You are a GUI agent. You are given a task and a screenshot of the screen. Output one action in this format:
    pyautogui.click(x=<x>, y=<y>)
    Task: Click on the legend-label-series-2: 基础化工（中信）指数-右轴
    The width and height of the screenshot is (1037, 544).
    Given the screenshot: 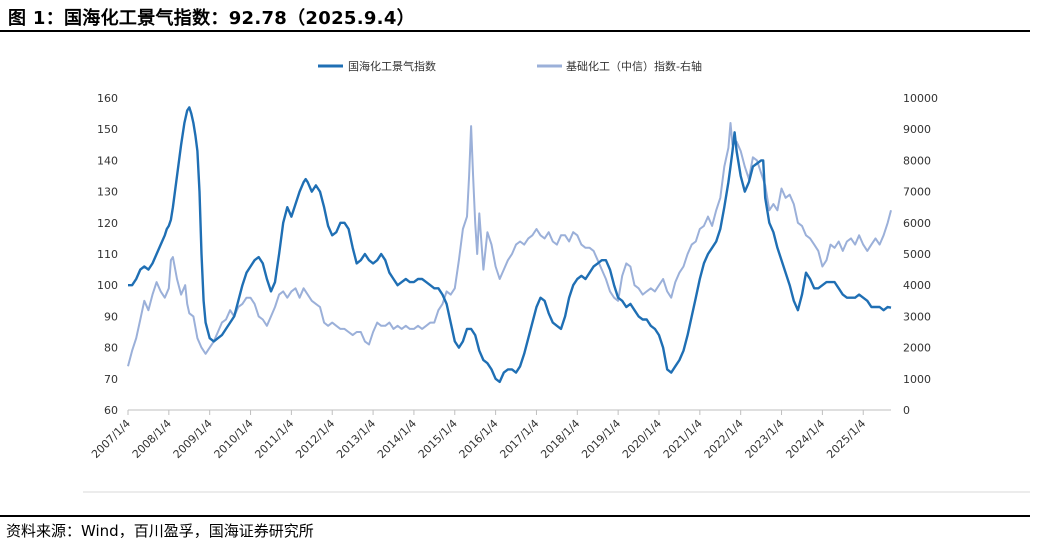 What is the action you would take?
    pyautogui.click(x=634, y=66)
    